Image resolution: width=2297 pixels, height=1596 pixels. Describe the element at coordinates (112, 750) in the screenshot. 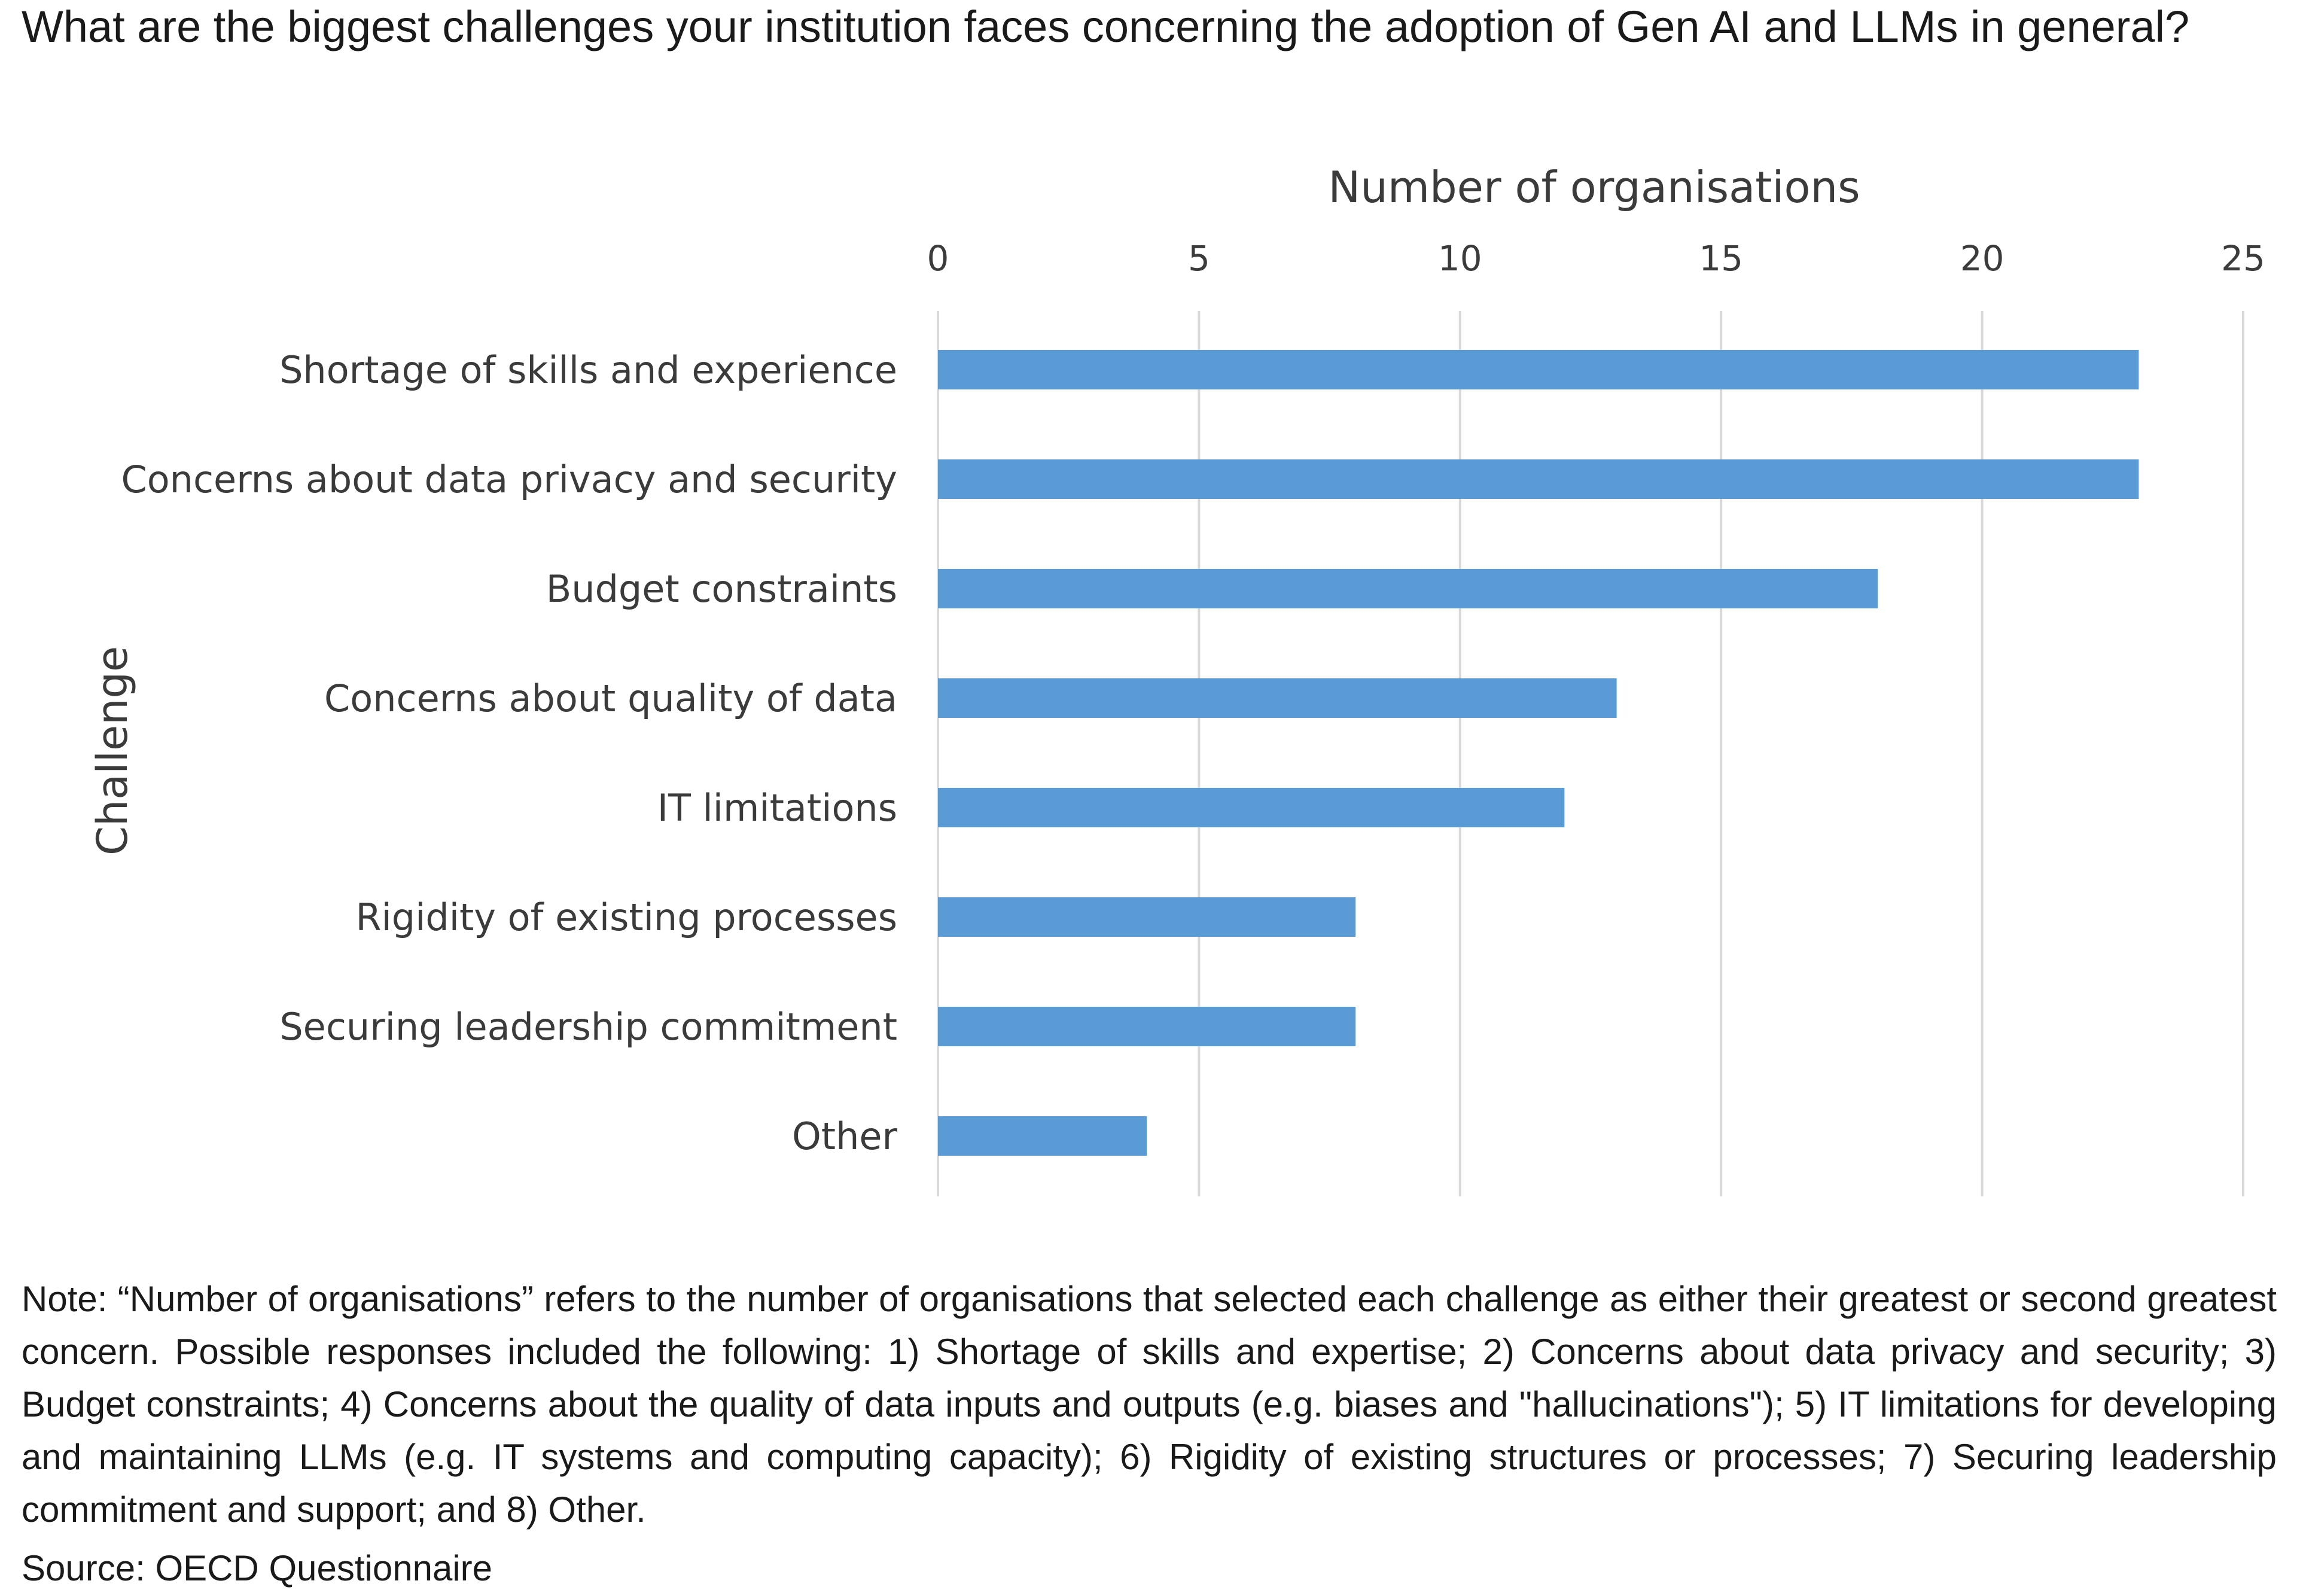

I see `y-axis-title: Challenge` at that location.